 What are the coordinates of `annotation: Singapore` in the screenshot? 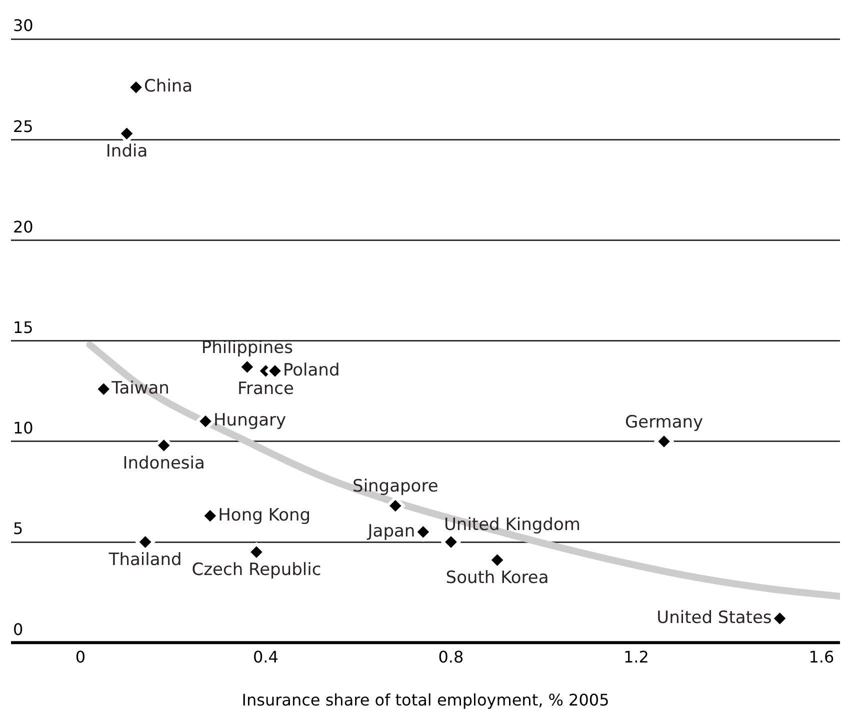 It's located at (395, 486).